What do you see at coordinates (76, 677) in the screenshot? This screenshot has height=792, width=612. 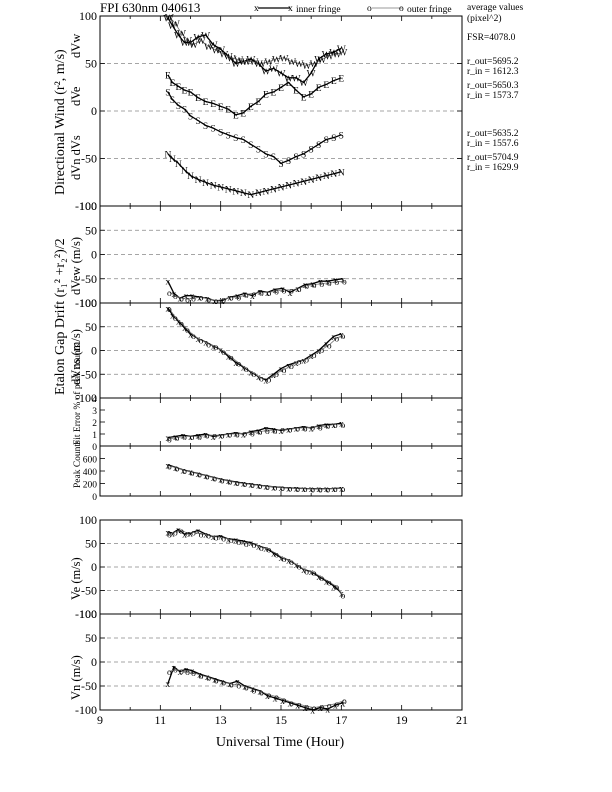 I see `p7-label: Vn (m/s)` at bounding box center [76, 677].